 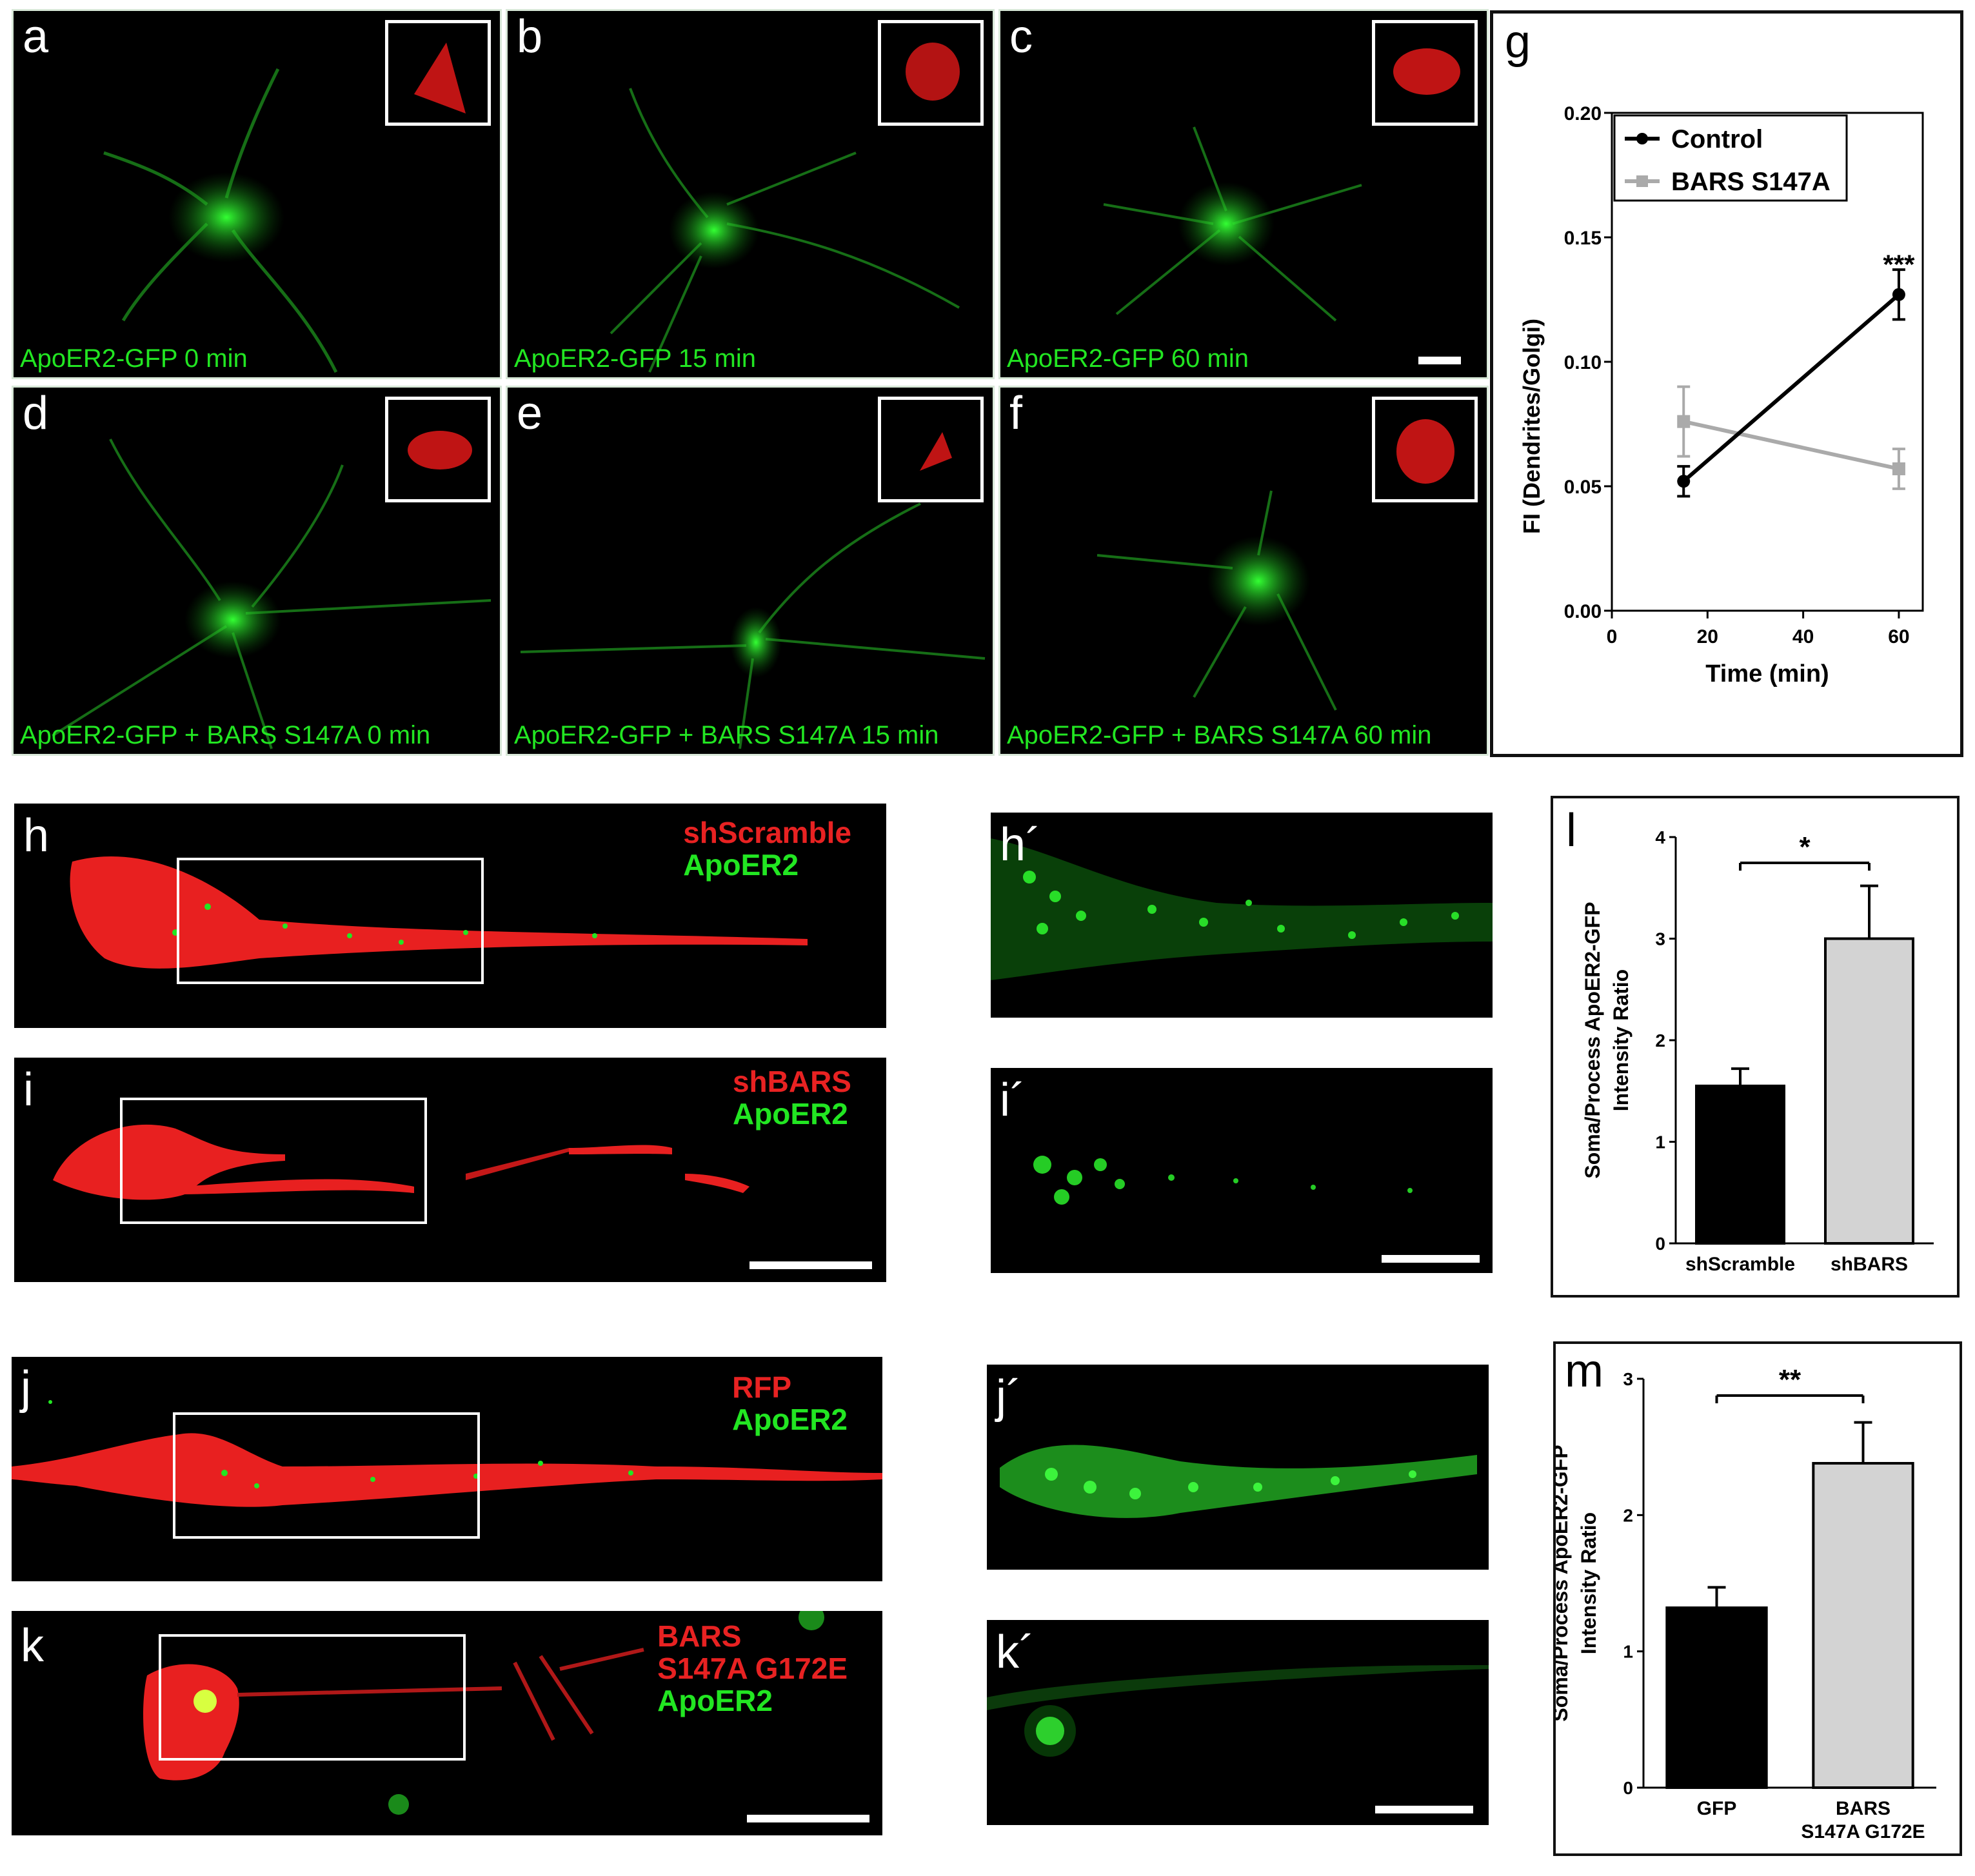 What do you see at coordinates (1583, 113) in the screenshot?
I see `y-tick-label: 0.20` at bounding box center [1583, 113].